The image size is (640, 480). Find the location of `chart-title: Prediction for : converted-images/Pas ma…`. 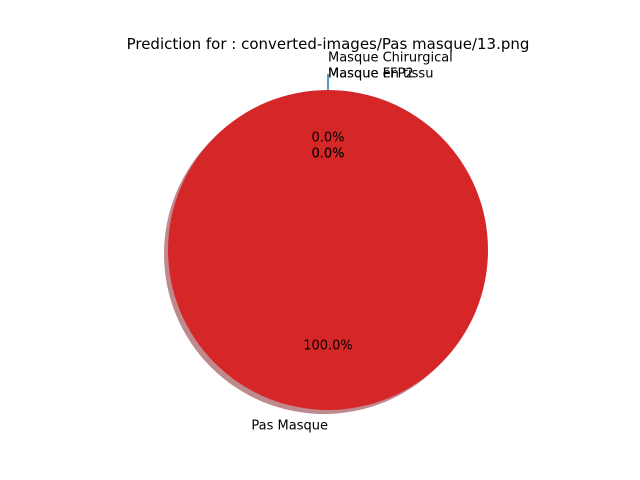

chart-title: Prediction for : converted-images/Pas ma… is located at coordinates (328, 44).